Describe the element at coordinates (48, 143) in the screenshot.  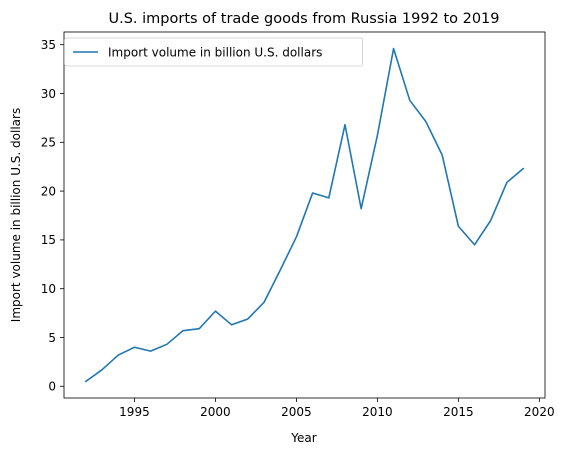
I see `y-tick-label: 25` at that location.